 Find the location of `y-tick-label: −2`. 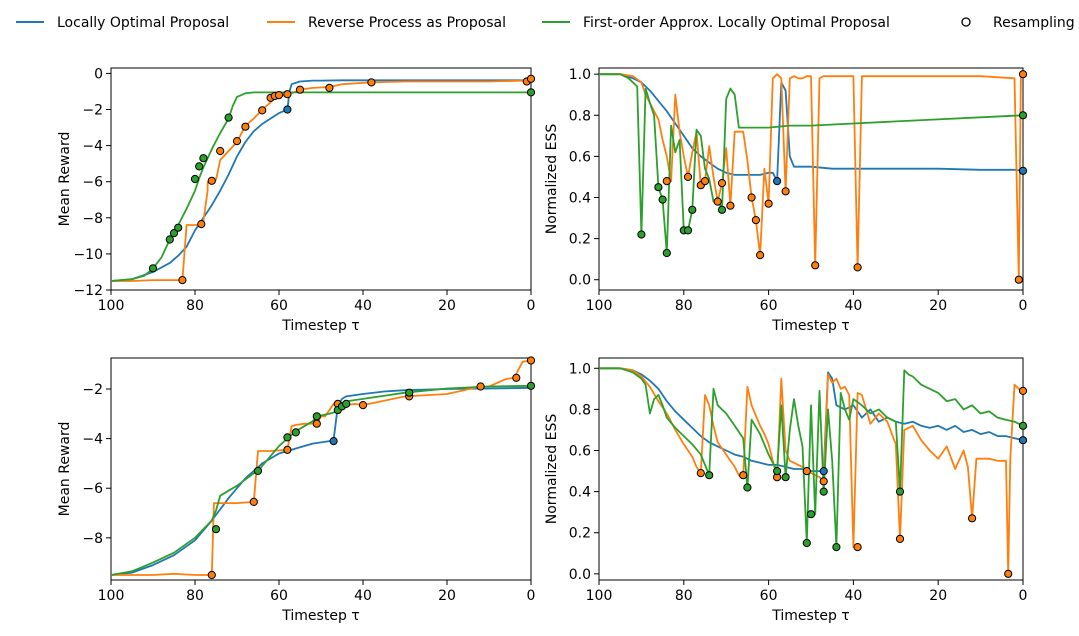

y-tick-label: −2 is located at coordinates (92, 111).